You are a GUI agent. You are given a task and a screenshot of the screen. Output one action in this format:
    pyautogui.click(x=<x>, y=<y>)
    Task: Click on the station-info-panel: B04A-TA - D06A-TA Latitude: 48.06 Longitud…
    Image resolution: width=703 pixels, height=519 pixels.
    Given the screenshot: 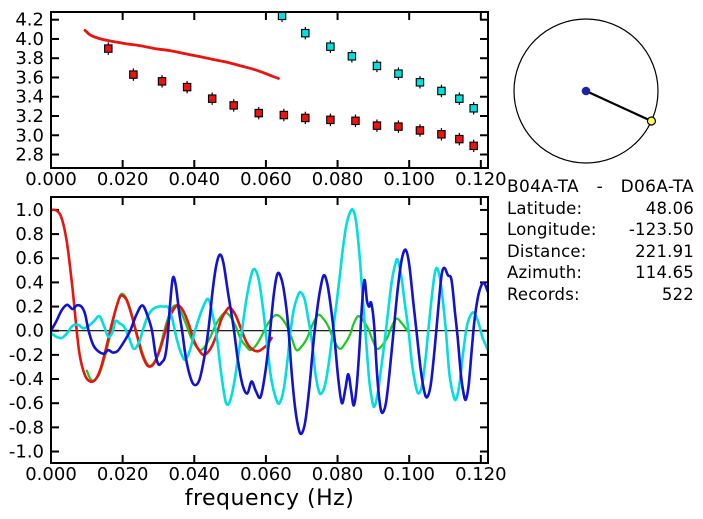 What is the action you would take?
    pyautogui.click(x=600, y=240)
    